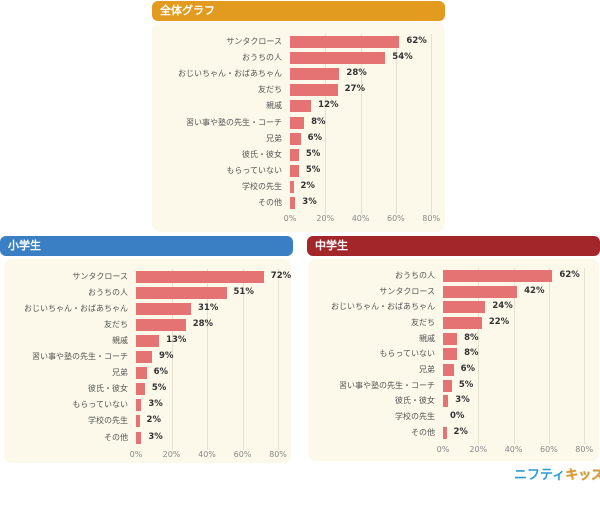  Describe the element at coordinates (281, 276) in the screenshot. I see `value-label: 72%` at that location.